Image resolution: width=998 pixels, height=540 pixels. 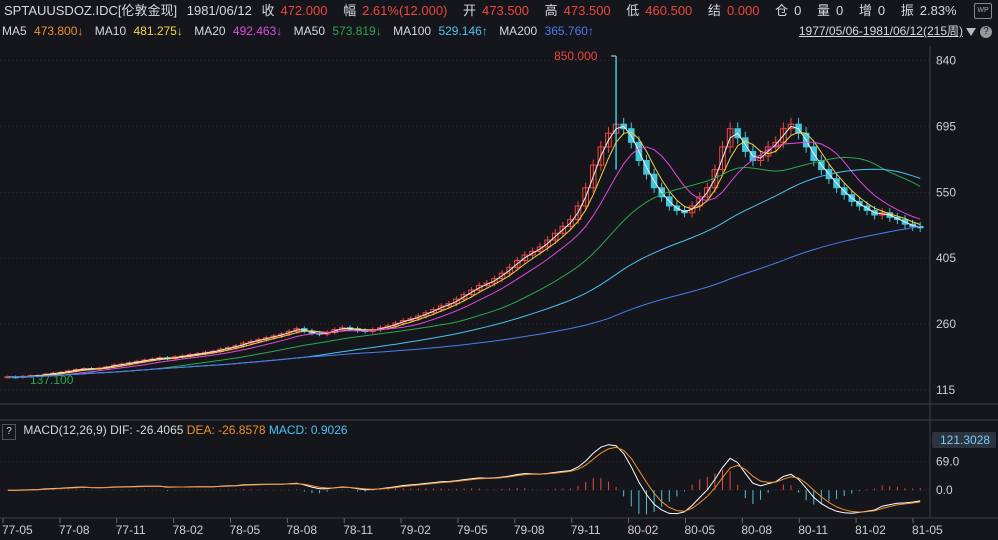 I want to click on macd-tick-label: 0.0, so click(x=944, y=490).